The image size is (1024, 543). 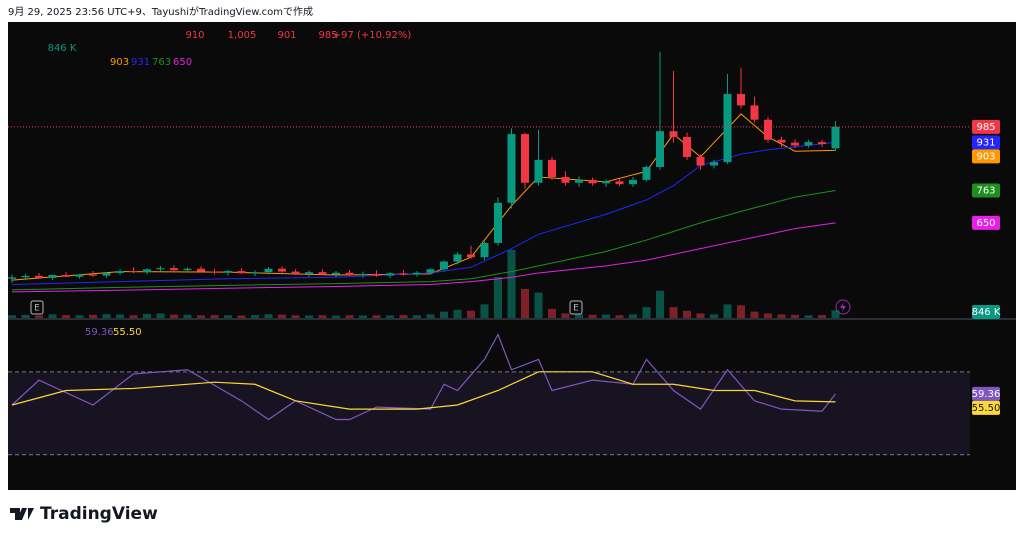 I want to click on ma-legend: 931, so click(x=140, y=62).